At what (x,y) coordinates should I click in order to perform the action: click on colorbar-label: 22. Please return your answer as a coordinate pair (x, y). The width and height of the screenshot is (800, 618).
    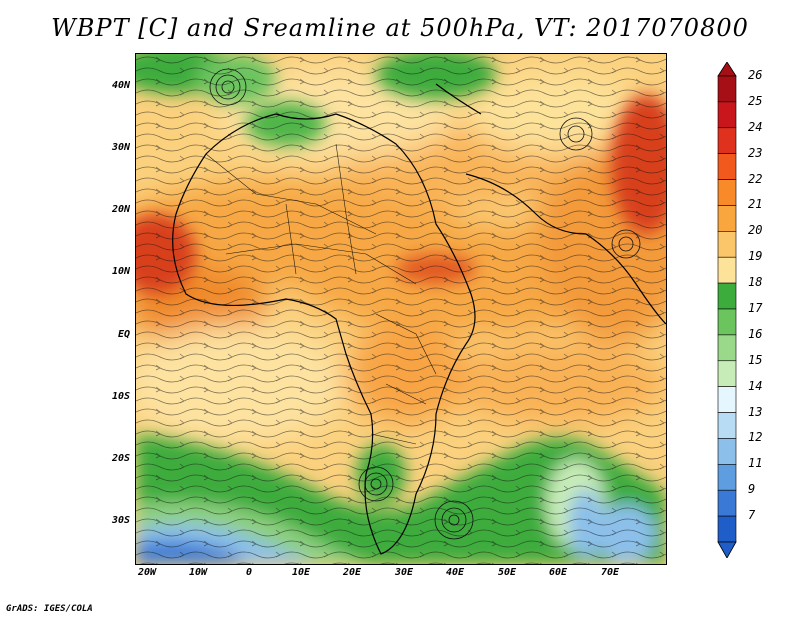
    Looking at the image, I should click on (755, 178).